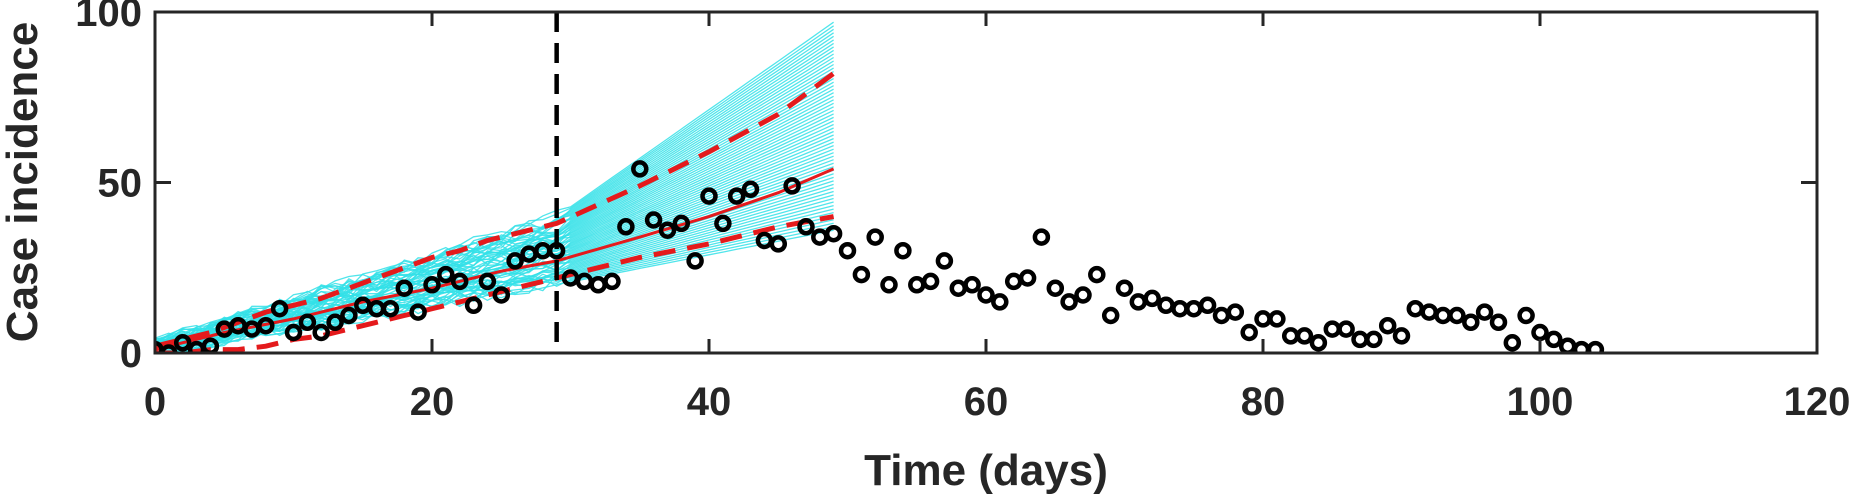 The width and height of the screenshot is (1852, 500). I want to click on x-tick-label: 100, so click(1540, 402).